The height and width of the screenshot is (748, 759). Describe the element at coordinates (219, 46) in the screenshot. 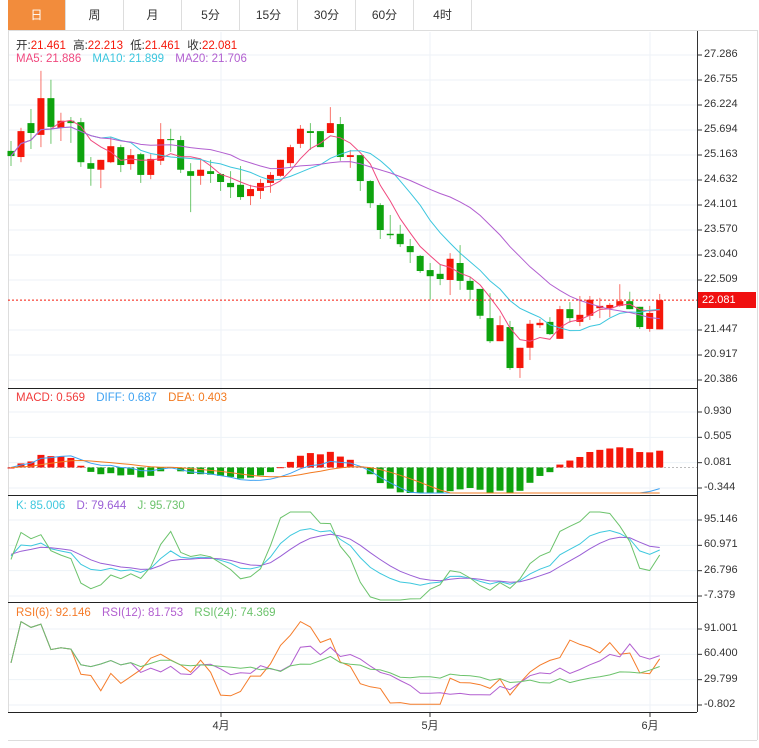

I see `close-value: 22.081` at that location.